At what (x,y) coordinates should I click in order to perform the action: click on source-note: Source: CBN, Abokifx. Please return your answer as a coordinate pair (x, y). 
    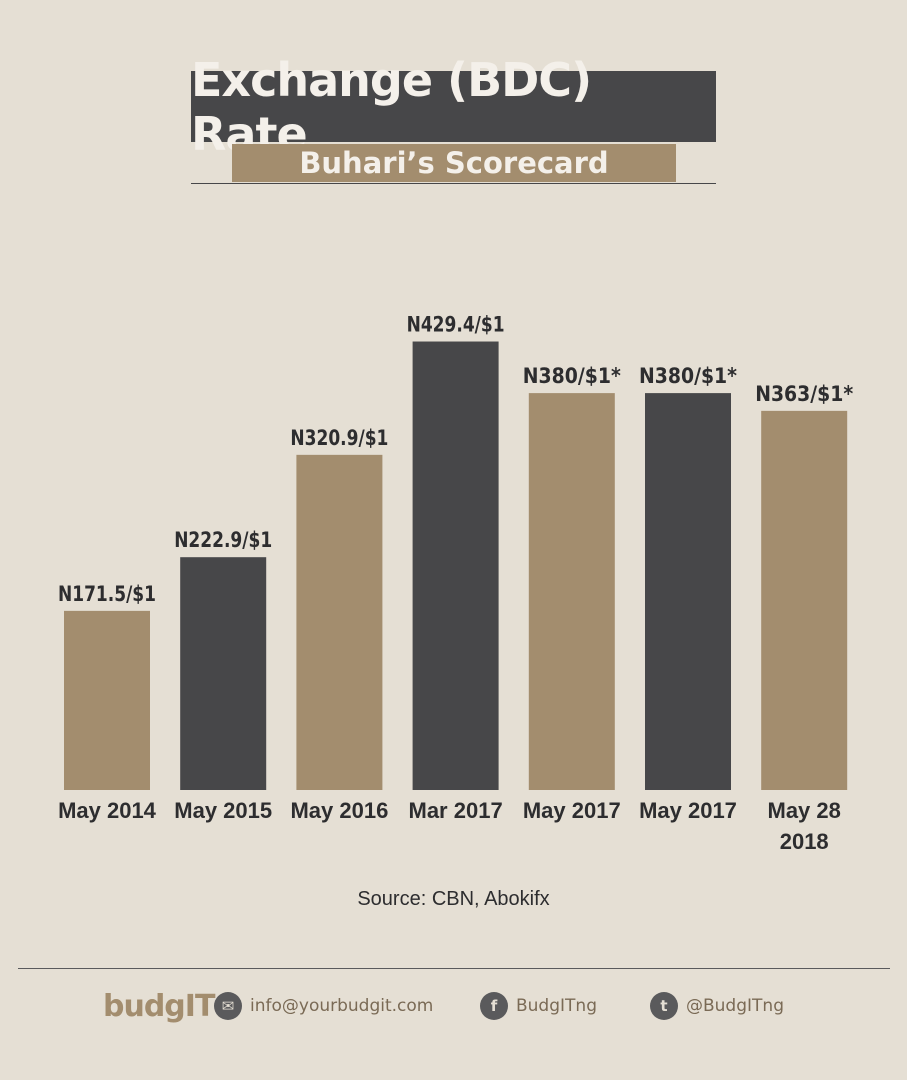
    Looking at the image, I should click on (453, 899).